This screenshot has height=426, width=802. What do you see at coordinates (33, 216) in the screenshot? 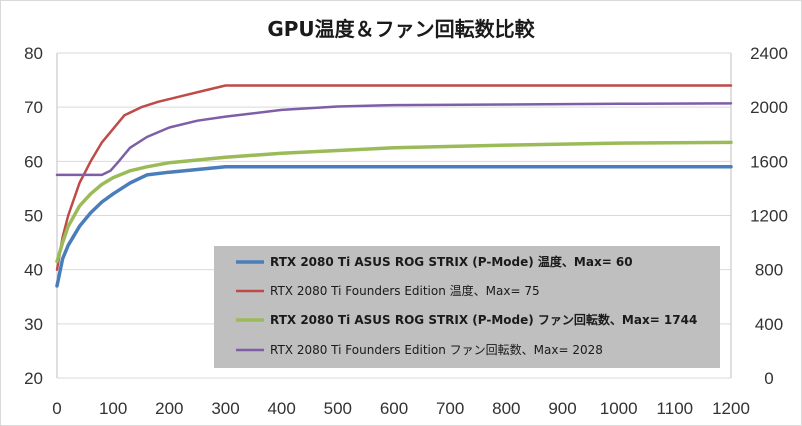
I see `y-left-tick-label: 50` at bounding box center [33, 216].